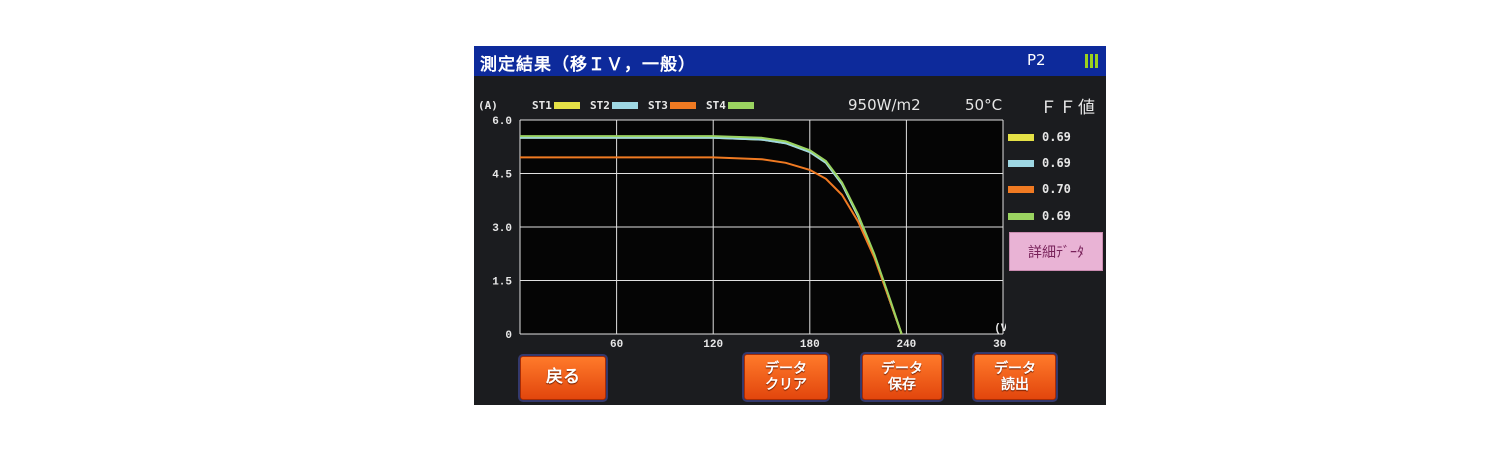 The height and width of the screenshot is (467, 1500). I want to click on page-indicator: P2, so click(1036, 60).